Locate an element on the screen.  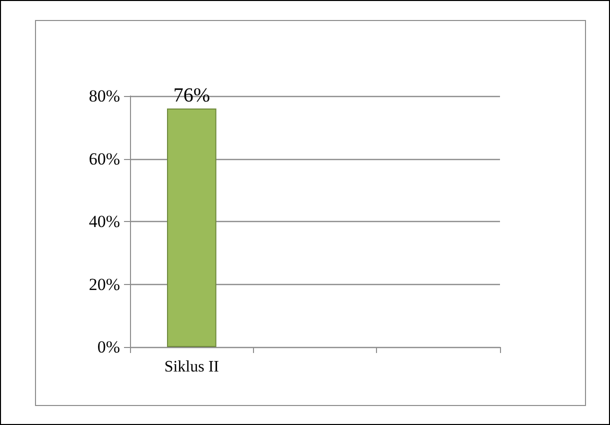
y-tick-label: 80% is located at coordinates (104, 96).